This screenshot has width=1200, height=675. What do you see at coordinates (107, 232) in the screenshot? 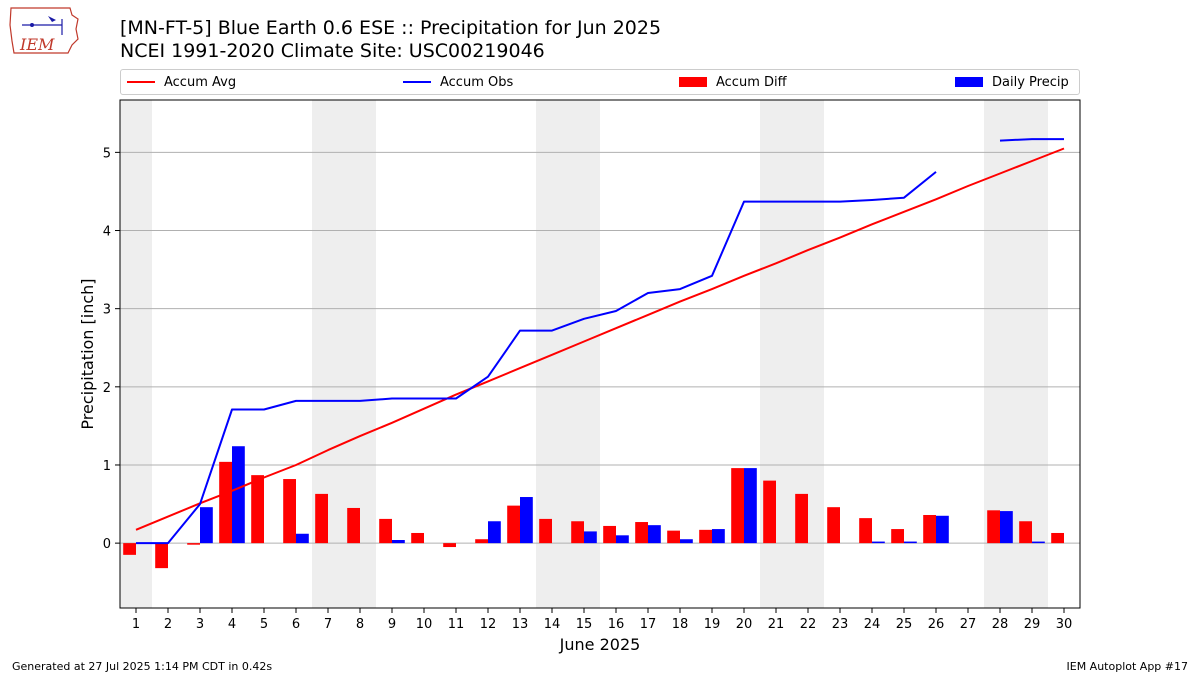
I see `y-tick-label: 4` at bounding box center [107, 232].